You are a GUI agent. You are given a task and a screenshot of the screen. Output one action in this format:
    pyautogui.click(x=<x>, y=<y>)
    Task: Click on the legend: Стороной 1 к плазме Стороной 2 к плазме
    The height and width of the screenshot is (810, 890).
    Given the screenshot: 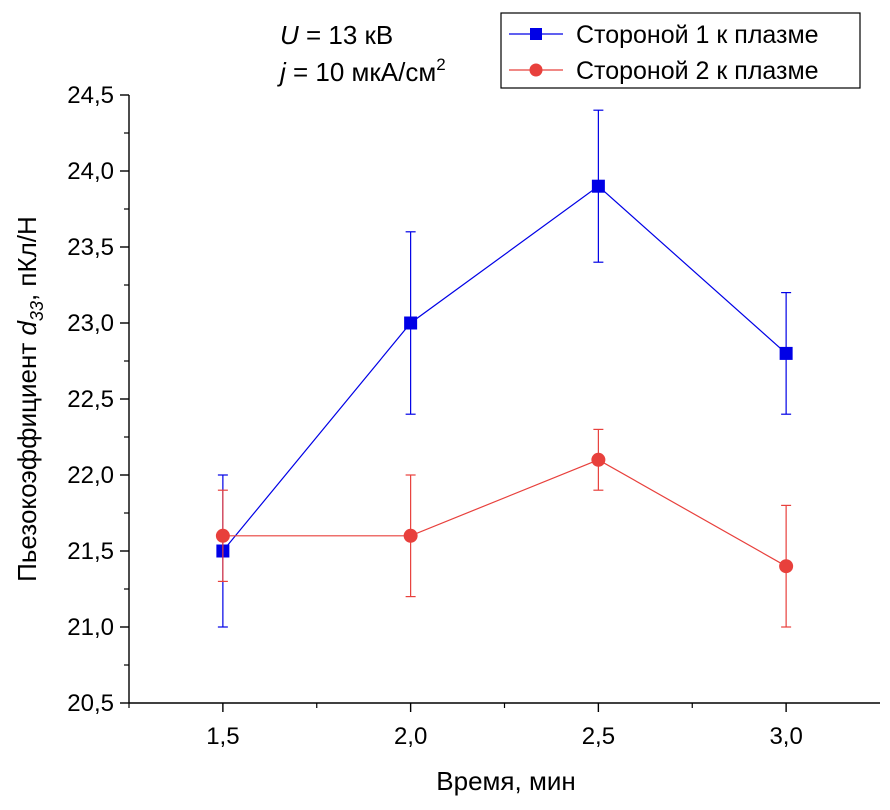 What is the action you would take?
    pyautogui.click(x=680, y=50)
    